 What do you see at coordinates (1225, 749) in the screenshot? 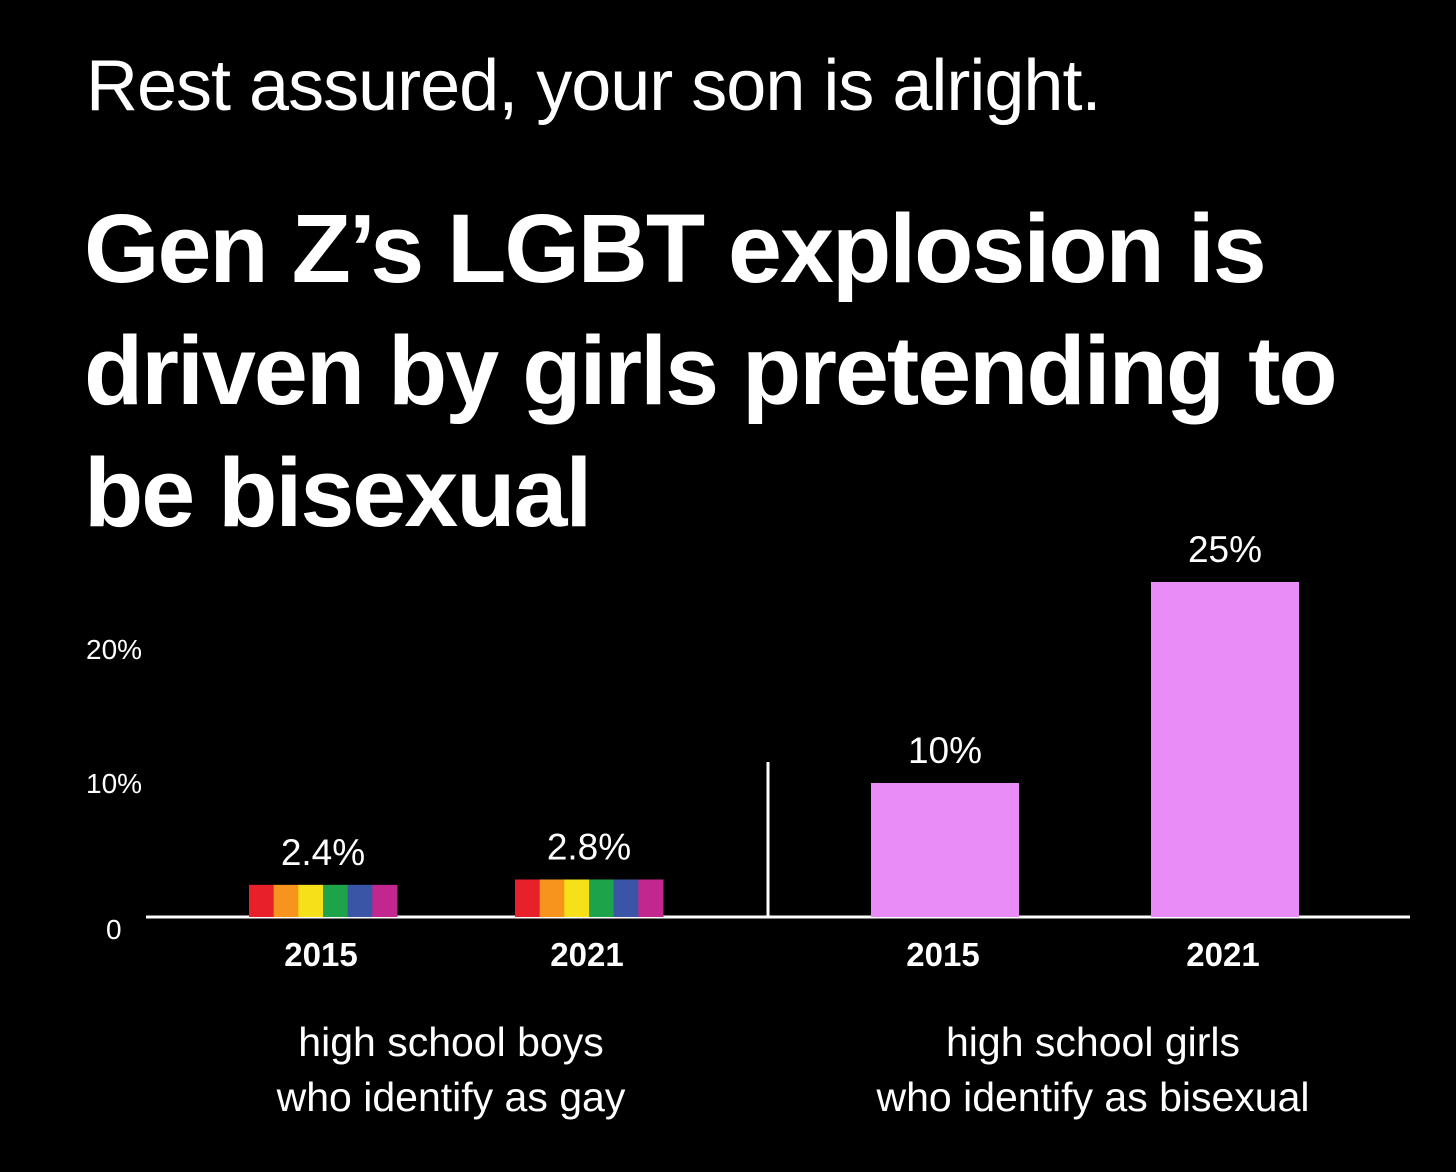
I see `bar-2021` at bounding box center [1225, 749].